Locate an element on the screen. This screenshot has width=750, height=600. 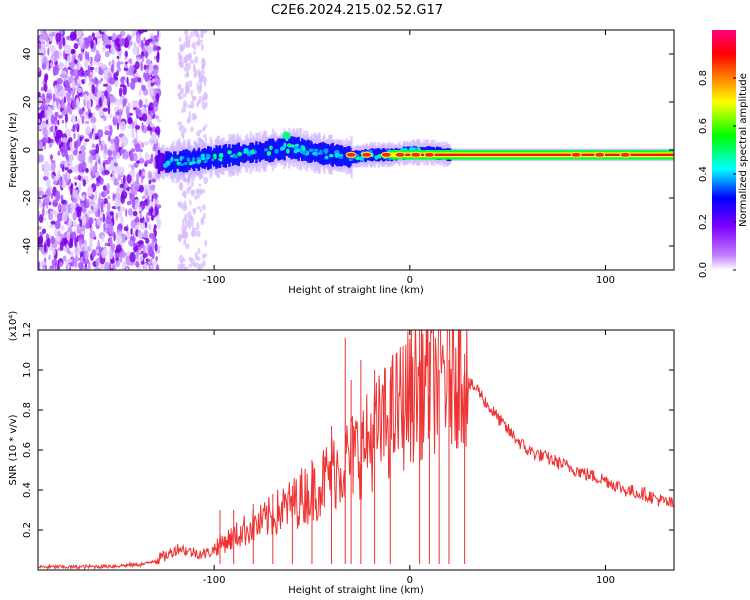
spectrogram-x-label: Height of straight line (km) is located at coordinates (356, 290).